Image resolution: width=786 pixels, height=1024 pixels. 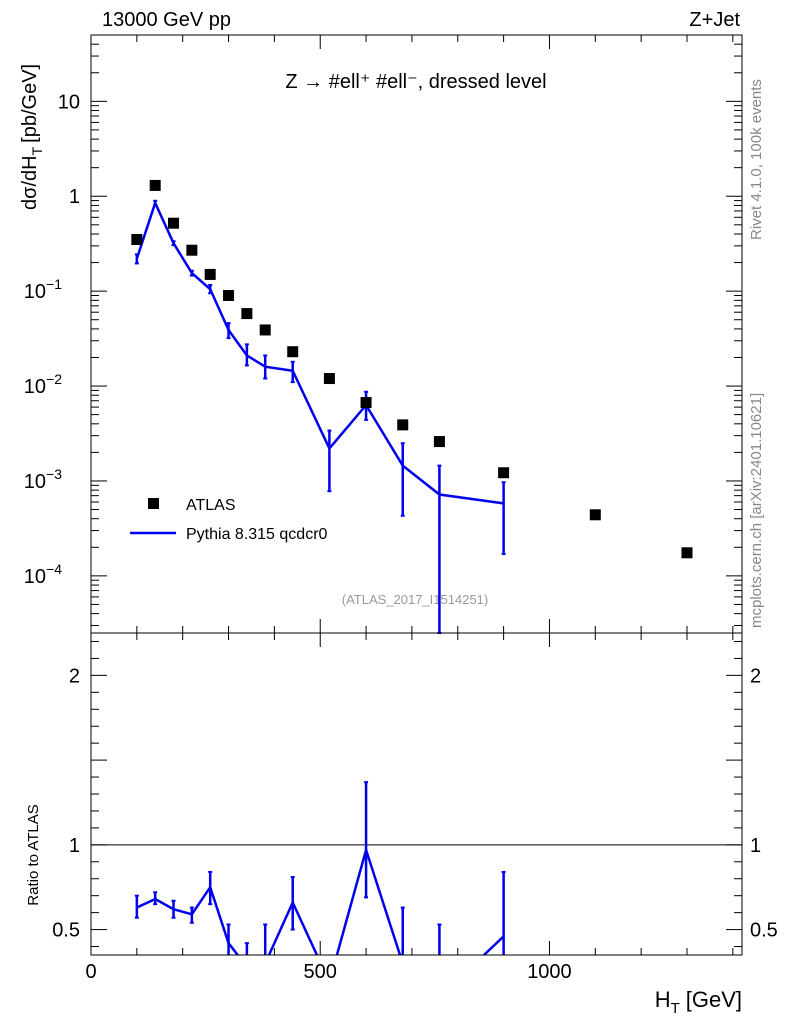 What do you see at coordinates (33, 854) in the screenshot?
I see `ratio-y-axis-label: Ratio to ATLAS` at bounding box center [33, 854].